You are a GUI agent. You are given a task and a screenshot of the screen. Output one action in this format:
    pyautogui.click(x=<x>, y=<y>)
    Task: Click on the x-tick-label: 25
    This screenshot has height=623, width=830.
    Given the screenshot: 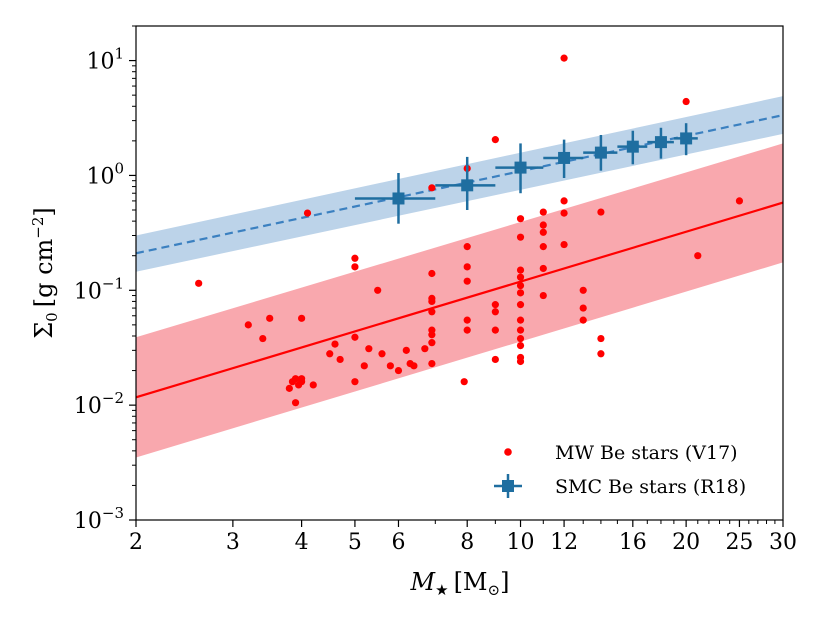 What is the action you would take?
    pyautogui.click(x=739, y=542)
    